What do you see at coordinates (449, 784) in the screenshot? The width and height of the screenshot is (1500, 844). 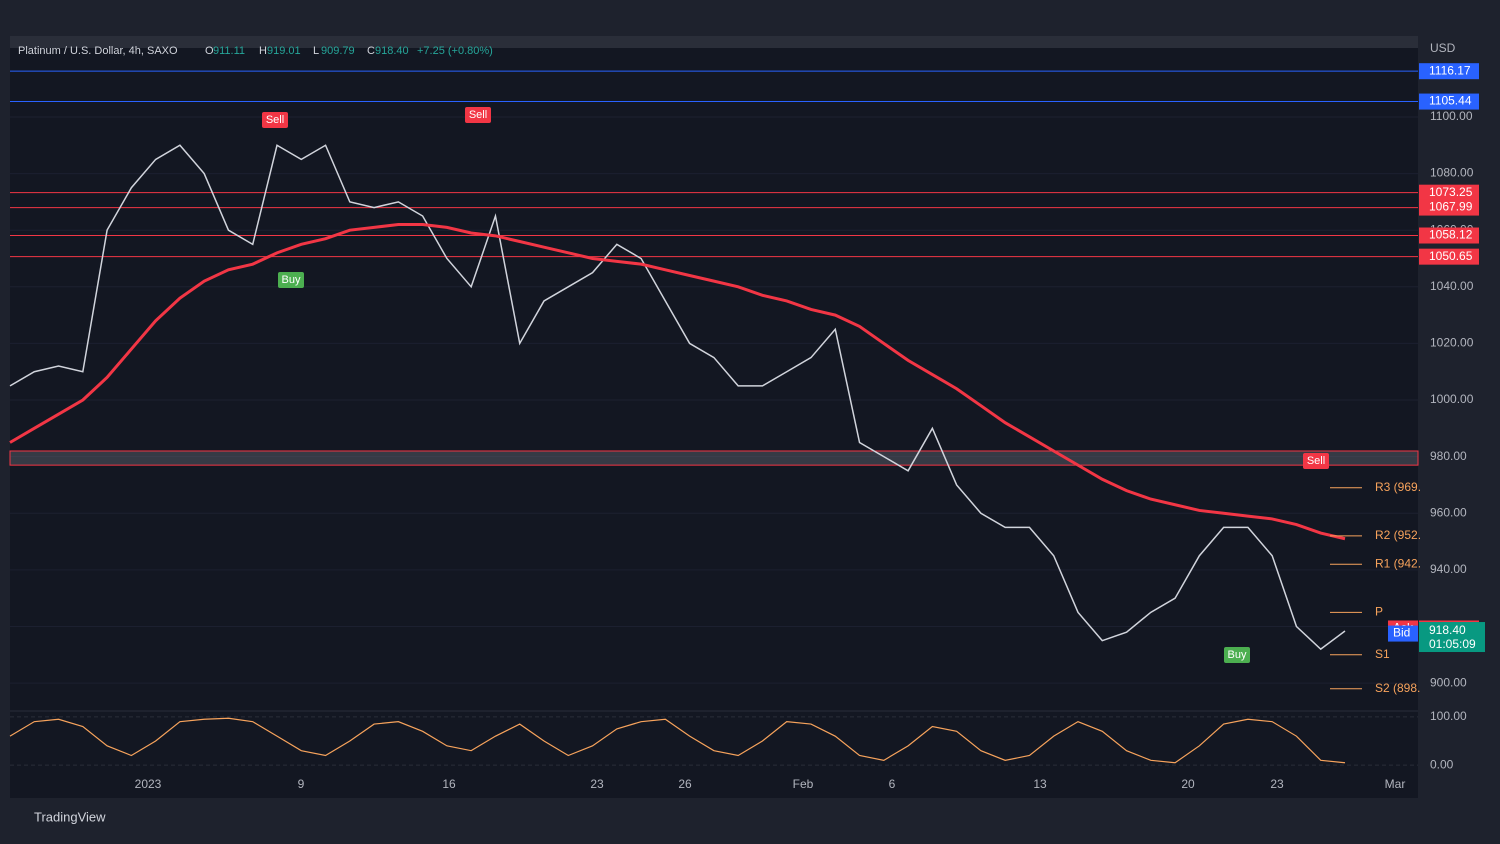 I see `x-tick-label: 16` at bounding box center [449, 784].